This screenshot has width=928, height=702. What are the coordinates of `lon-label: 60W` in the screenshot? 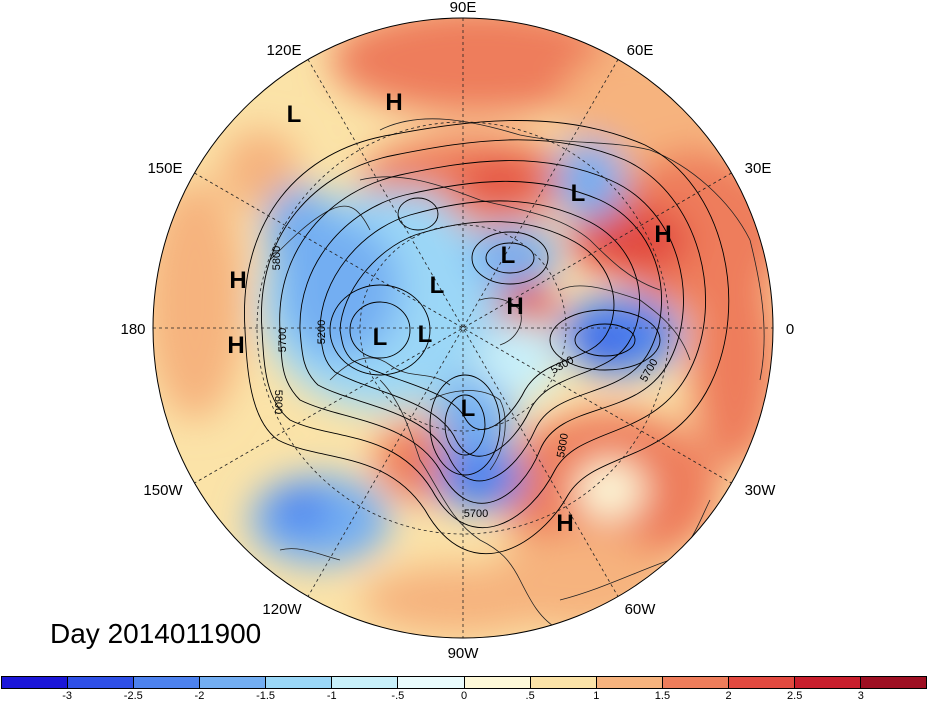 It's located at (641, 609).